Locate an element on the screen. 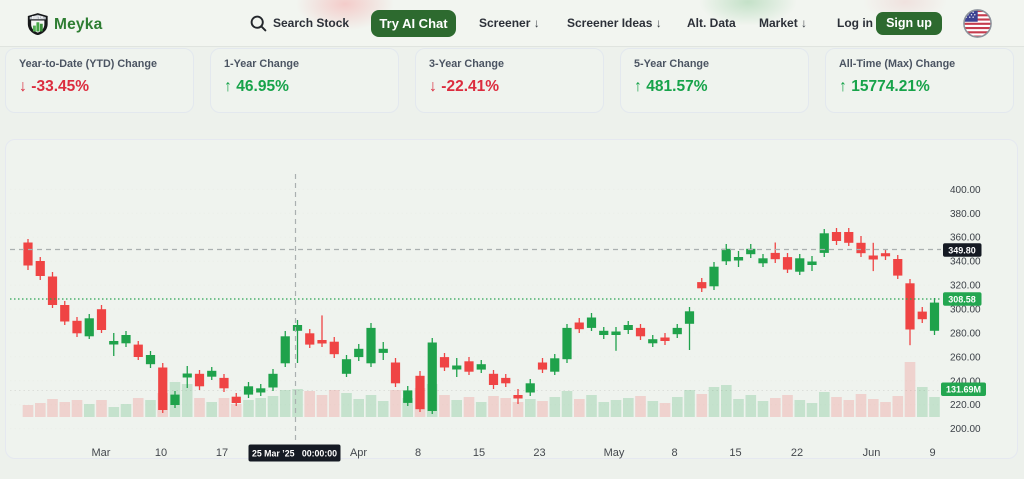 This screenshot has width=1024, height=479. svg-text: 260.00 is located at coordinates (965, 357).